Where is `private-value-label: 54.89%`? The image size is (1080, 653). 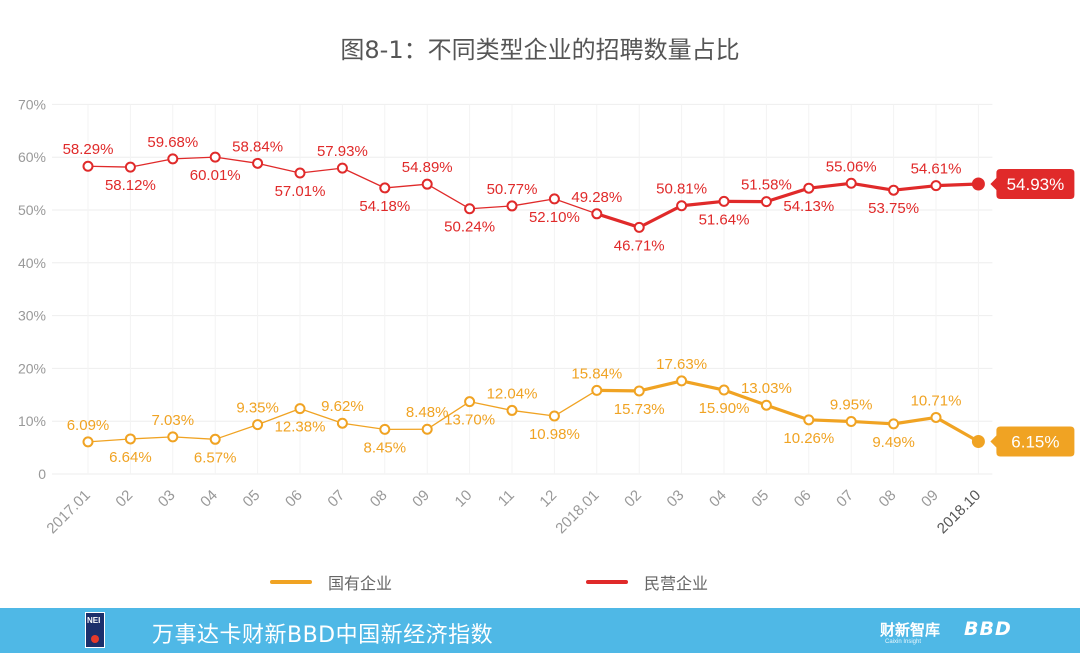 private-value-label: 54.89% is located at coordinates (427, 167).